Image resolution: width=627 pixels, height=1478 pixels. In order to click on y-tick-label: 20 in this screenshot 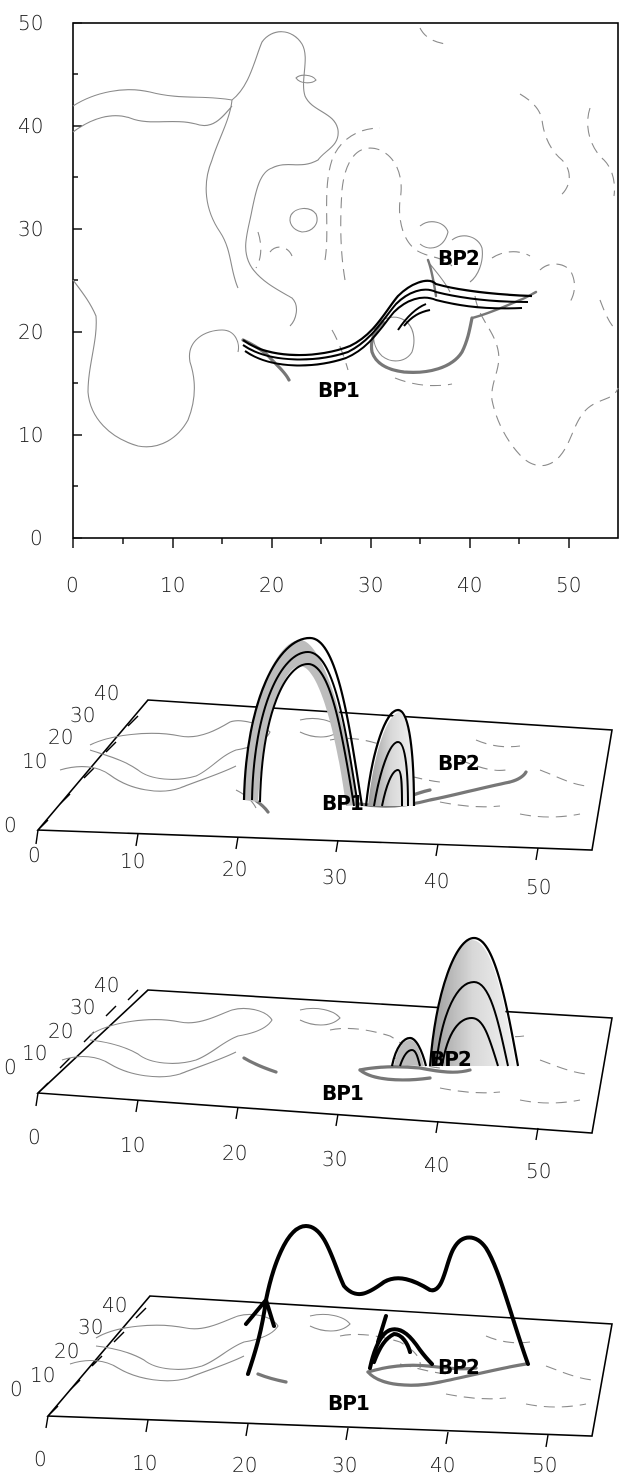, I will do `click(30, 332)`.